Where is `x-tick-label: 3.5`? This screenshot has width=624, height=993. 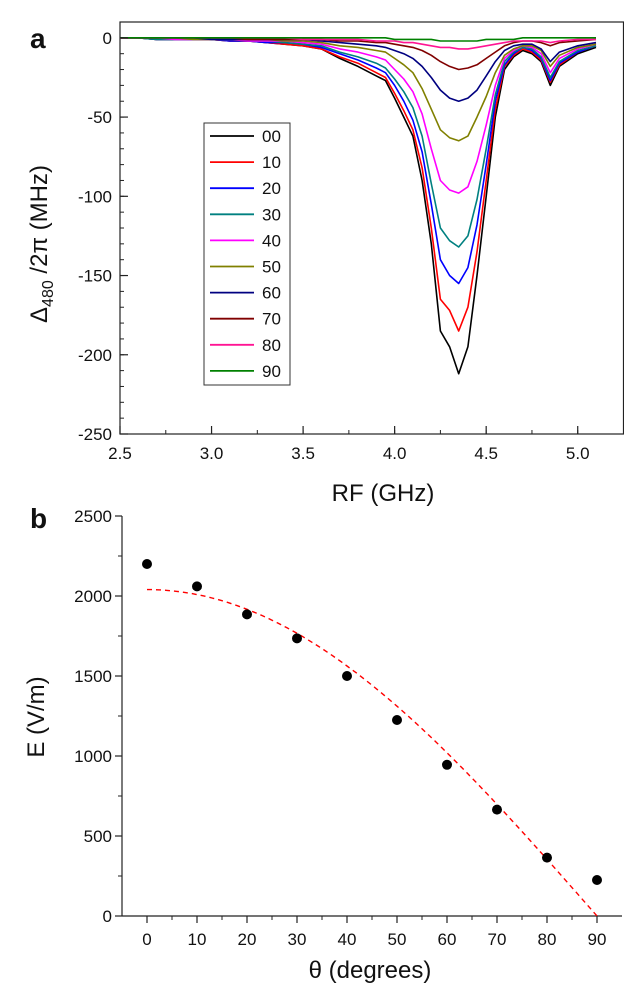 x-tick-label: 3.5 is located at coordinates (303, 453).